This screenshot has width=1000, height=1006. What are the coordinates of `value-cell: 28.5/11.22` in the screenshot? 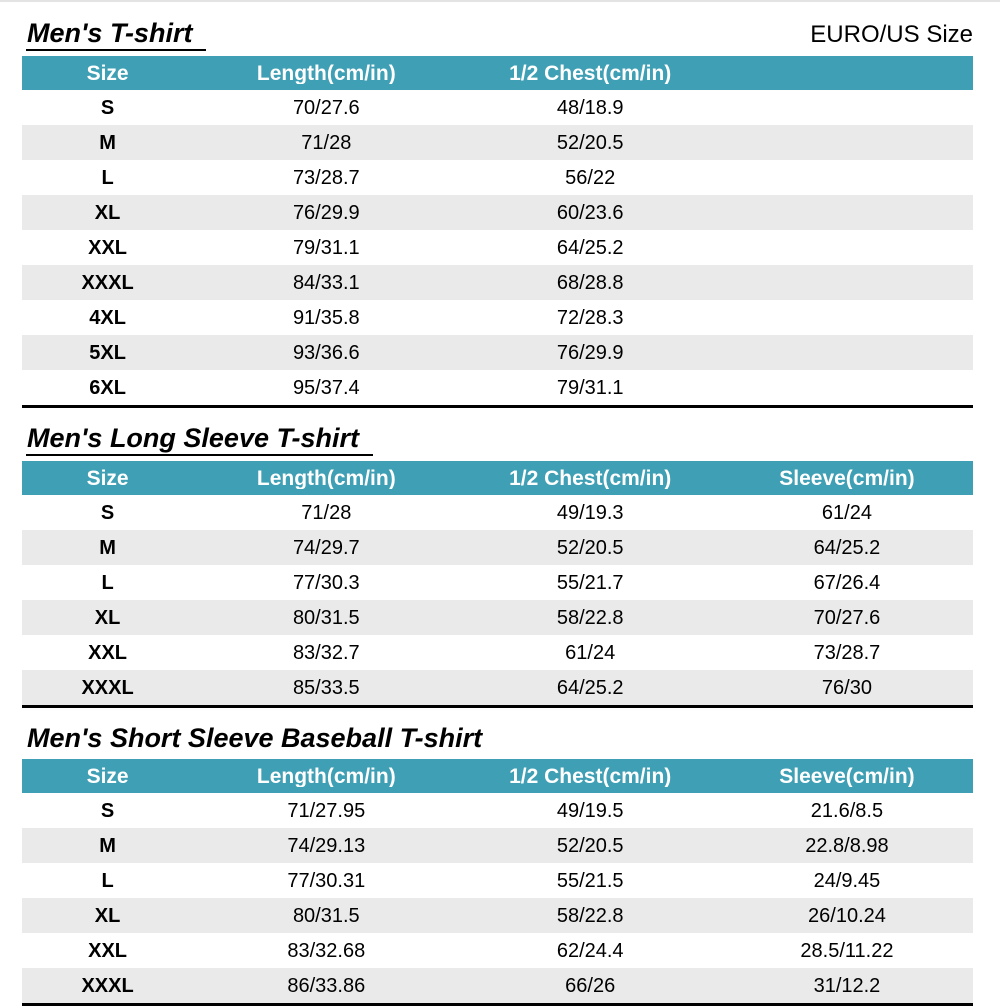 It's located at (847, 950).